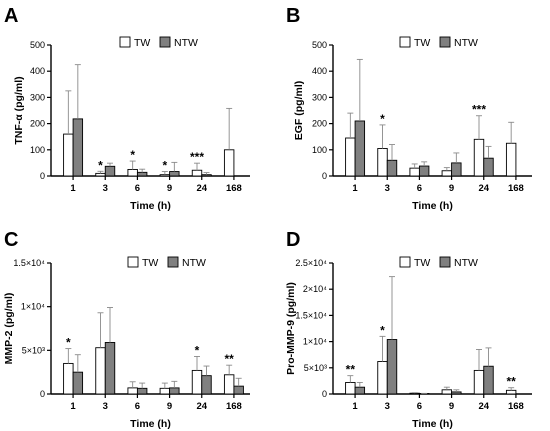 The height and width of the screenshot is (431, 550). What do you see at coordinates (19, 110) in the screenshot?
I see `y-axis-title: TNF-α (pg/ml)` at bounding box center [19, 110].